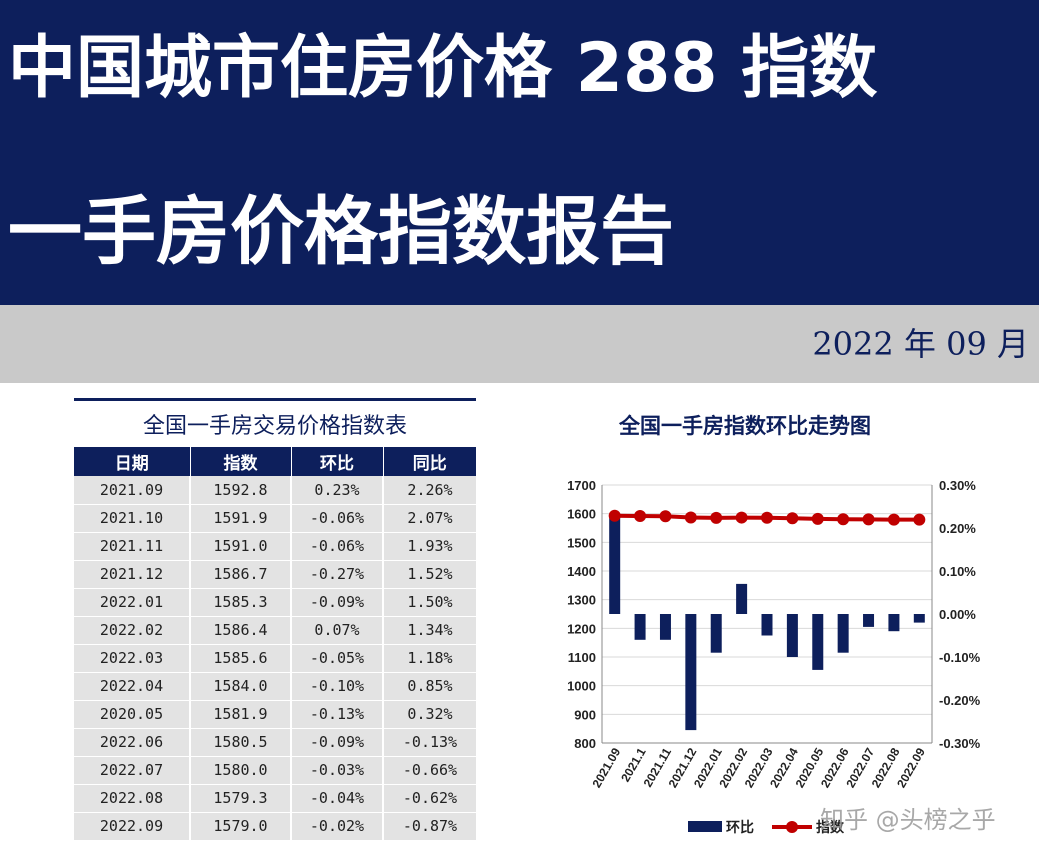  What do you see at coordinates (337, 798) in the screenshot?
I see `cell-mom: -0.04%` at bounding box center [337, 798].